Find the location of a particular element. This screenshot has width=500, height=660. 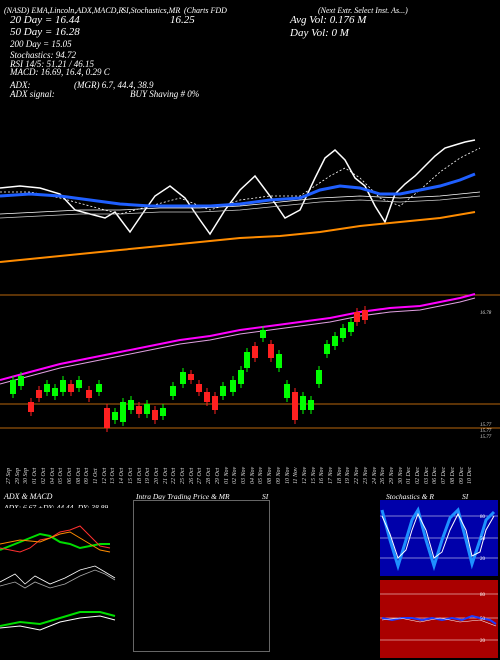

ema-line is located at coordinates (240, 207).